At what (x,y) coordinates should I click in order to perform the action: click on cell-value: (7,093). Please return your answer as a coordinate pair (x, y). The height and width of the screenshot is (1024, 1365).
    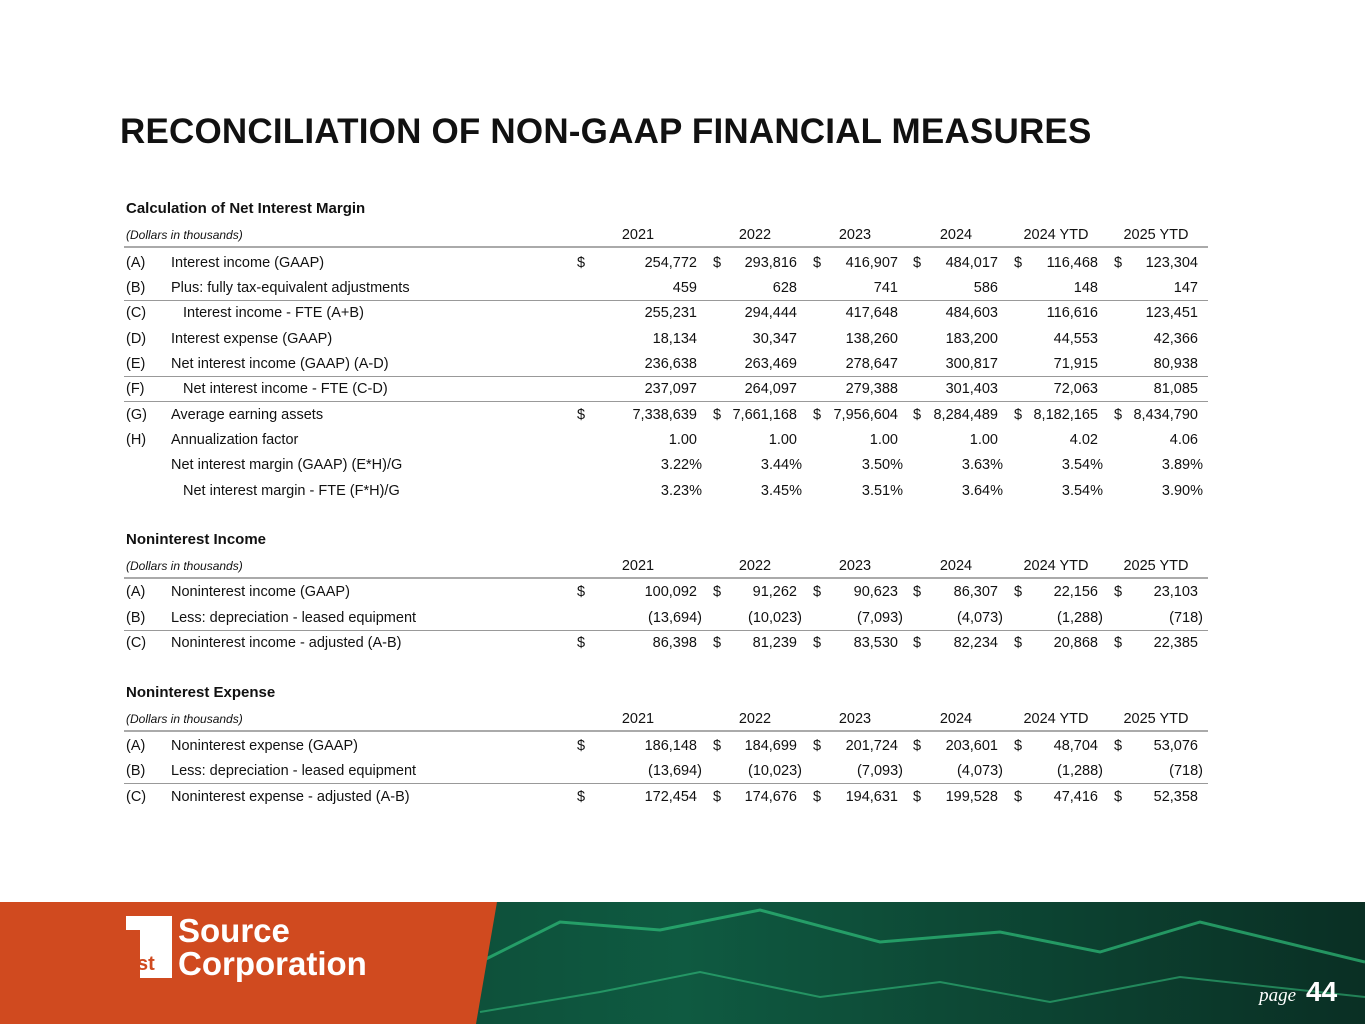
    Looking at the image, I should click on (880, 771).